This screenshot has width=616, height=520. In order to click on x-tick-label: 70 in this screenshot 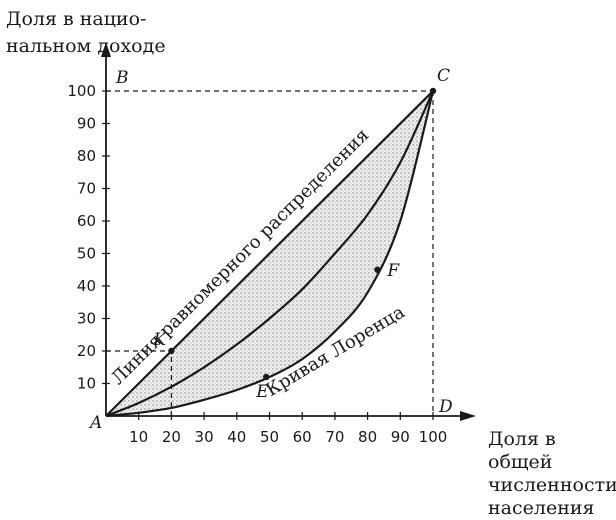, I will do `click(334, 437)`.